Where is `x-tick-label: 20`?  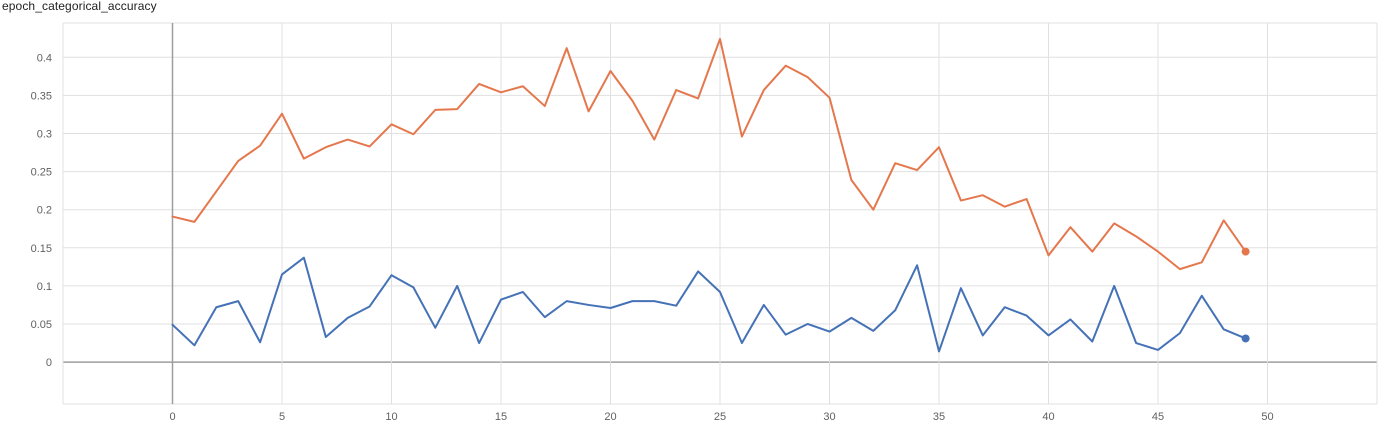 x-tick-label: 20 is located at coordinates (610, 417).